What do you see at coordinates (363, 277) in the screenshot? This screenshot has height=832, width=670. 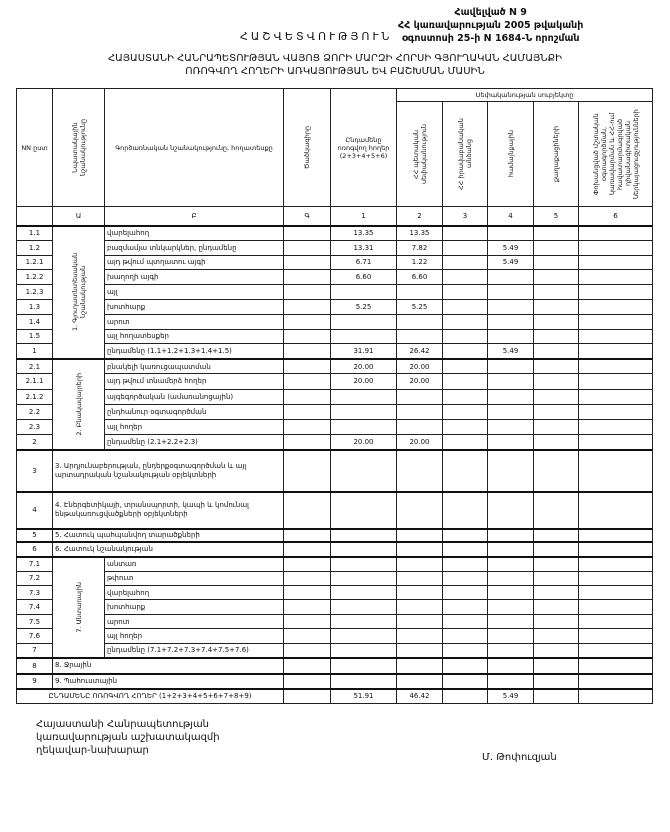 I see `value-cell: 6.60` at bounding box center [363, 277].